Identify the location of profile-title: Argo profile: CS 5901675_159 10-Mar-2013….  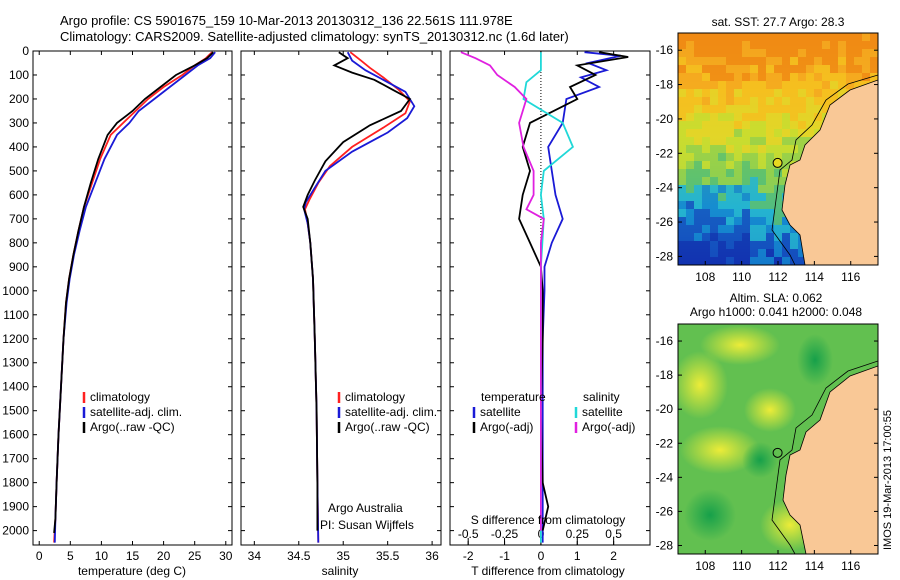
(286, 20).